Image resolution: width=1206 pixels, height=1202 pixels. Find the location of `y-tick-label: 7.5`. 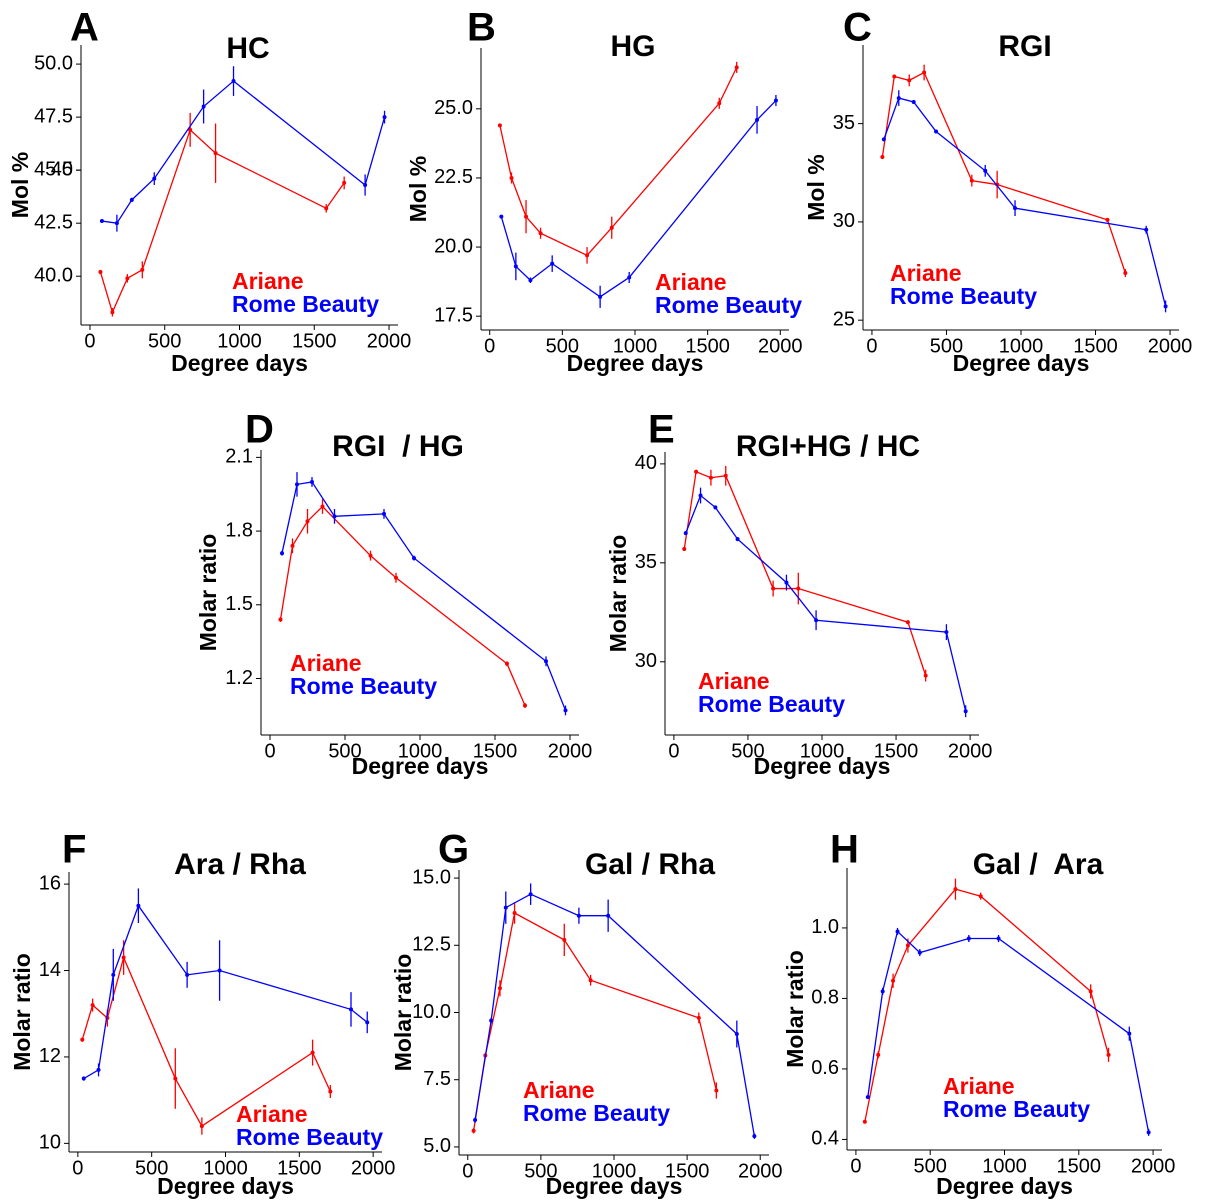

y-tick-label: 7.5 is located at coordinates (437, 1079).